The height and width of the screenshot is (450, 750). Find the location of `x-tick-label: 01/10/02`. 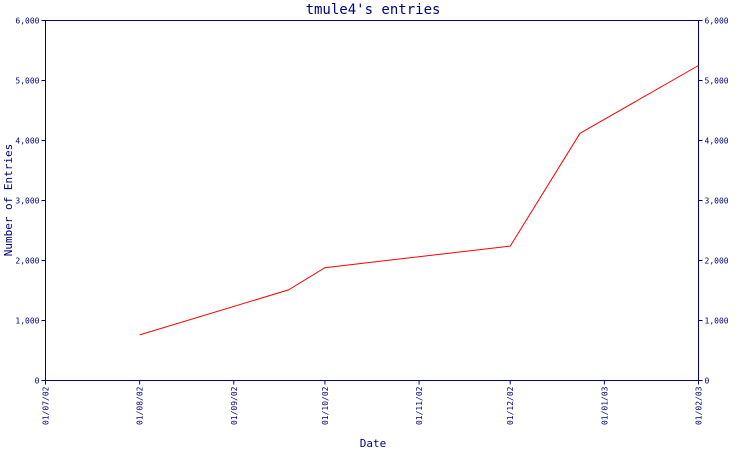

x-tick-label: 01/10/02 is located at coordinates (325, 405).